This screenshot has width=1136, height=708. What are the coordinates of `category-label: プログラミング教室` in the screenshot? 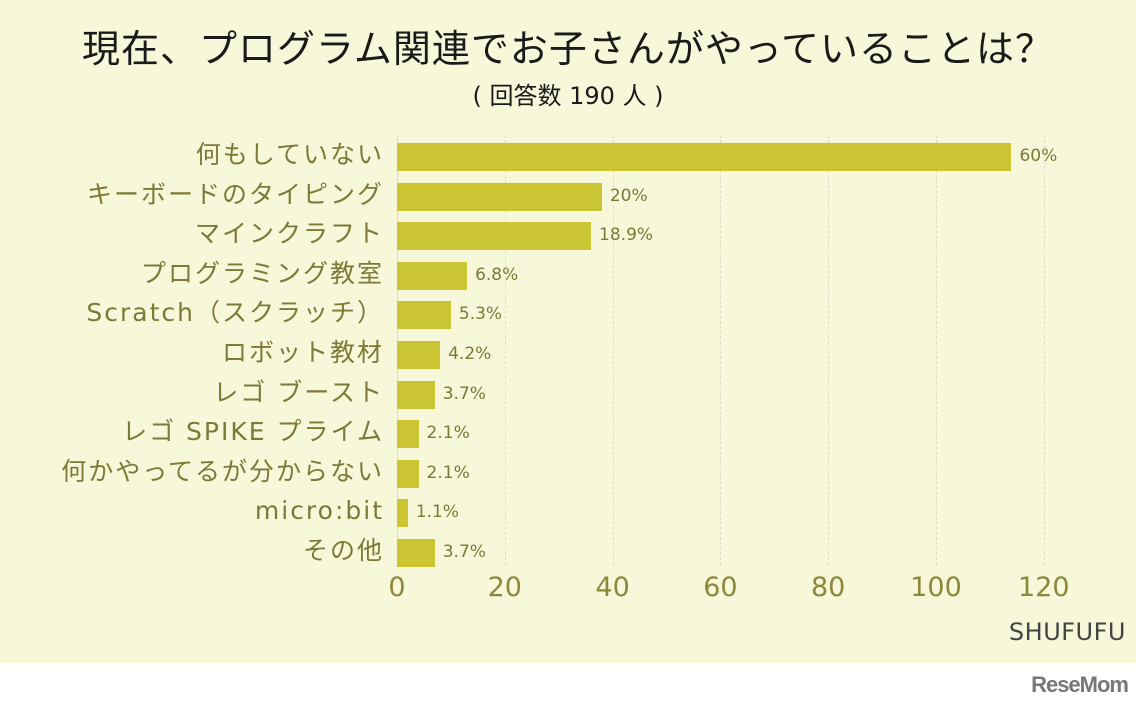 It's located at (262, 273).